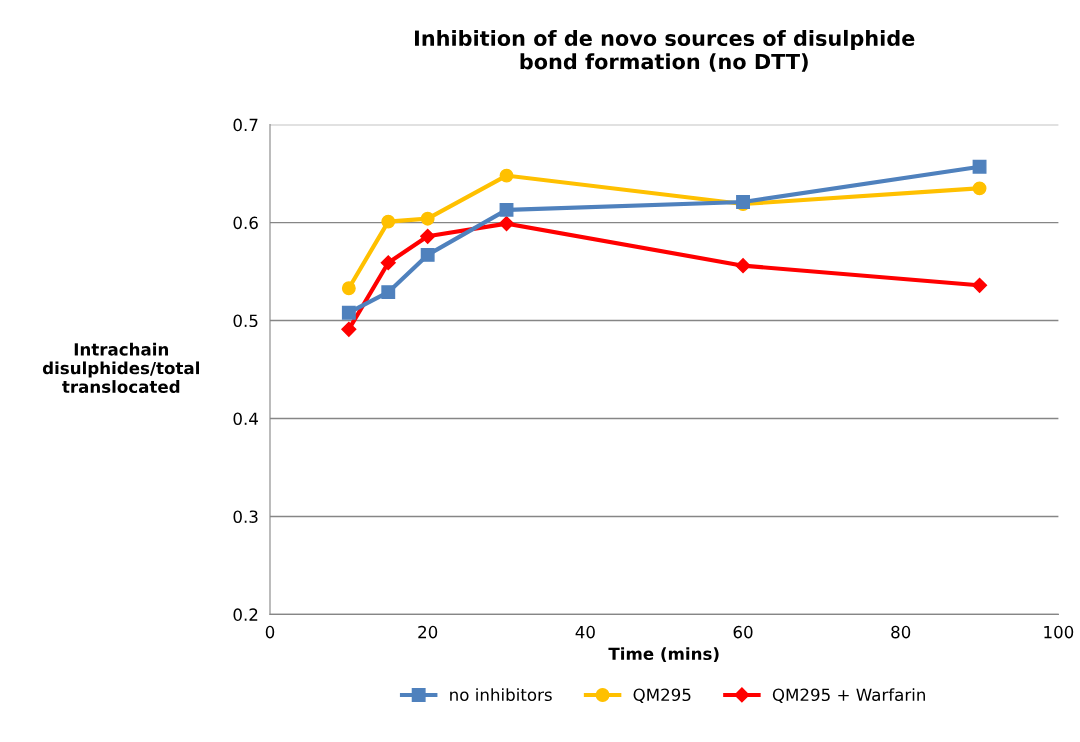 This screenshot has width=1080, height=742. I want to click on y-tick-label: 0.3, so click(245, 516).